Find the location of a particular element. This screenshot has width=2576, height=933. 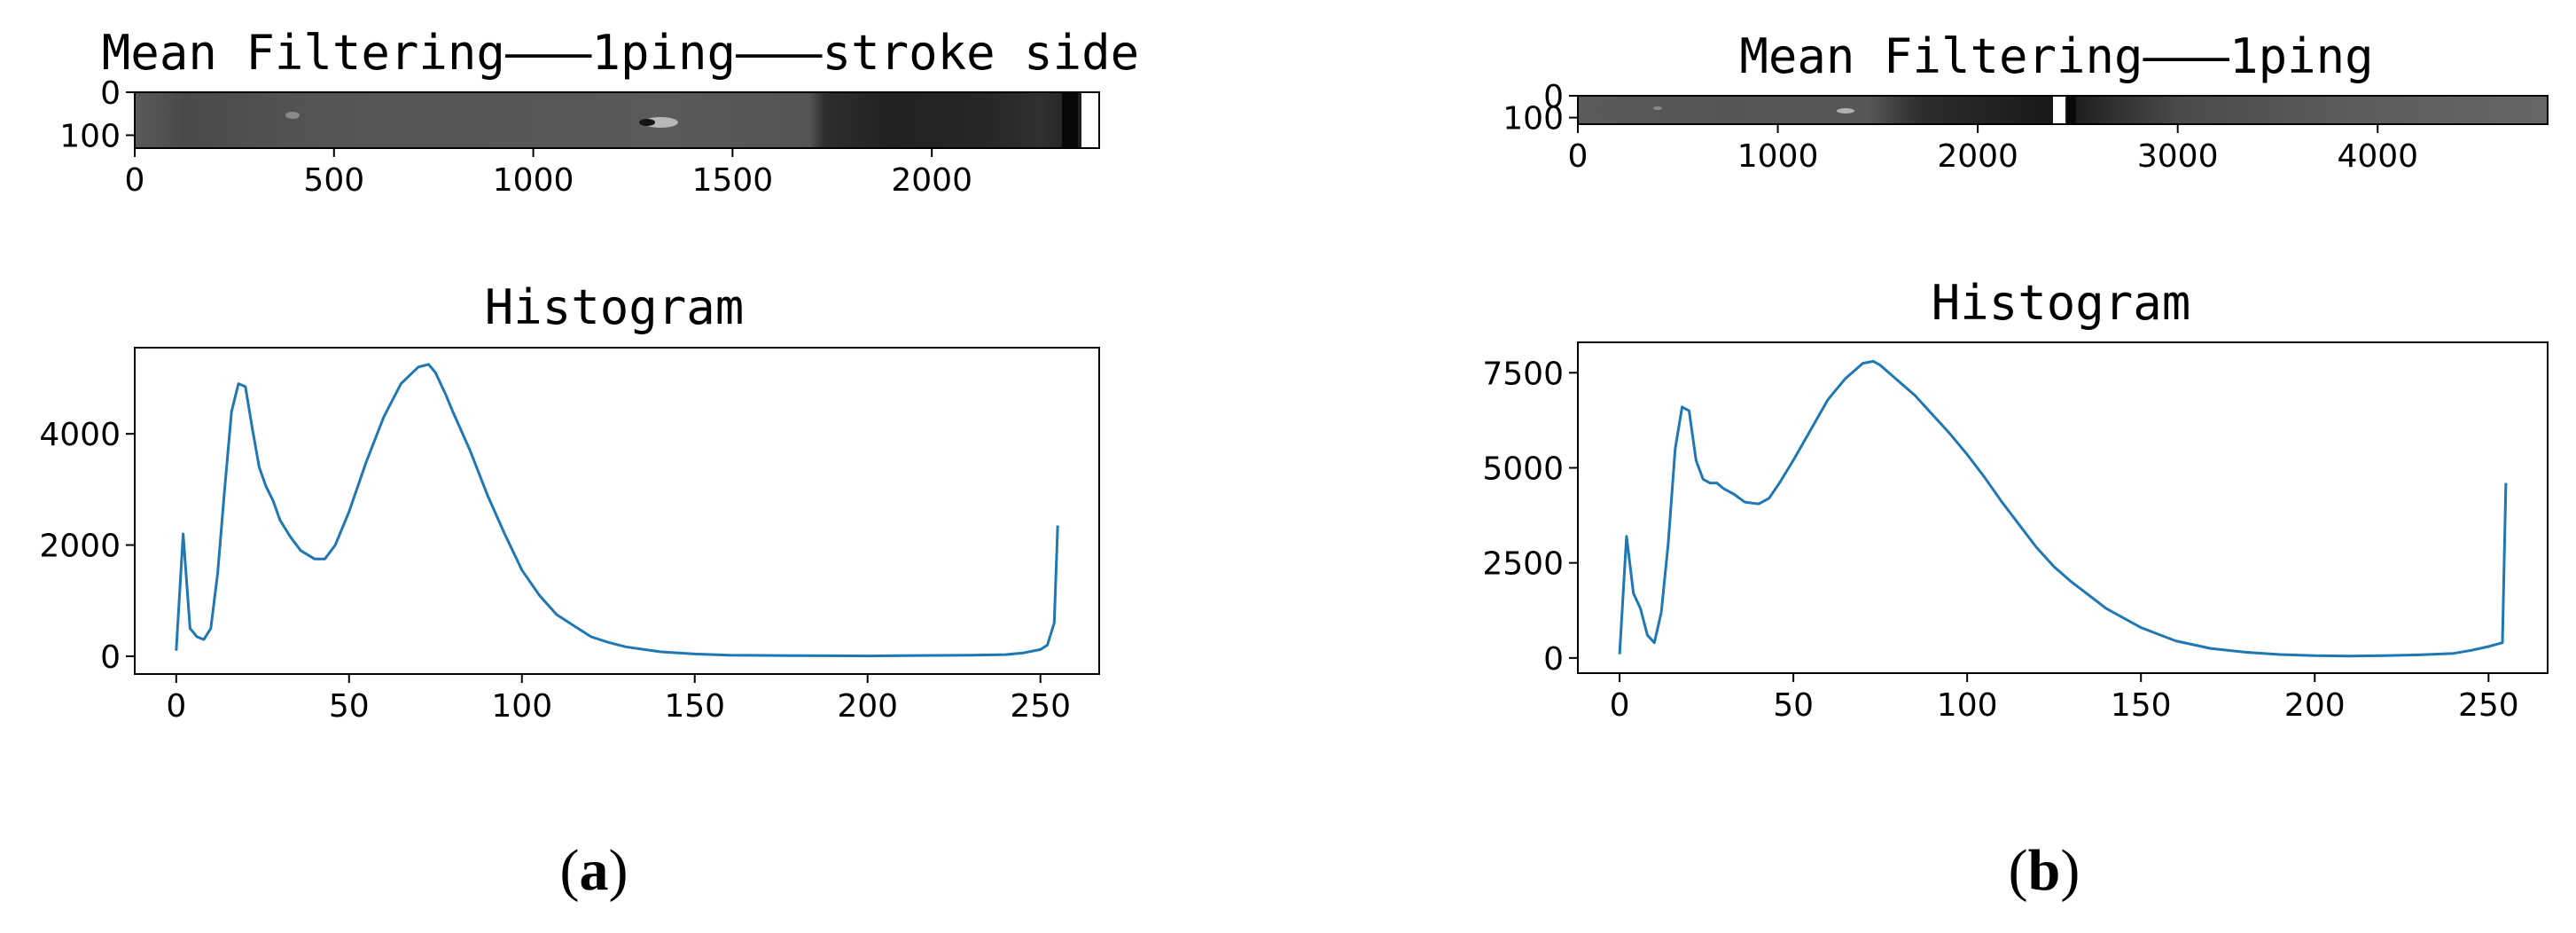

strip-dark-spot is located at coordinates (647, 122).